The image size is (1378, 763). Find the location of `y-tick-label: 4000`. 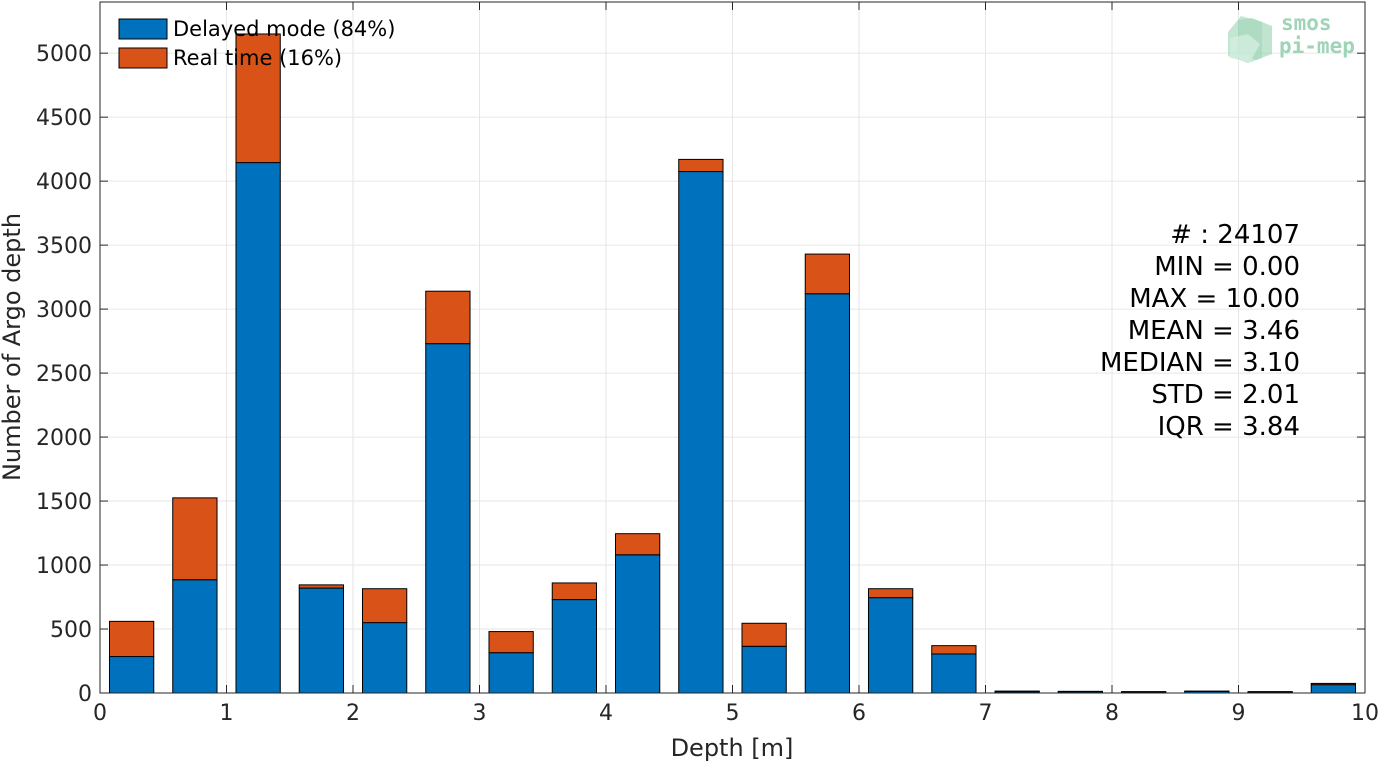

y-tick-label: 4000 is located at coordinates (64, 182).